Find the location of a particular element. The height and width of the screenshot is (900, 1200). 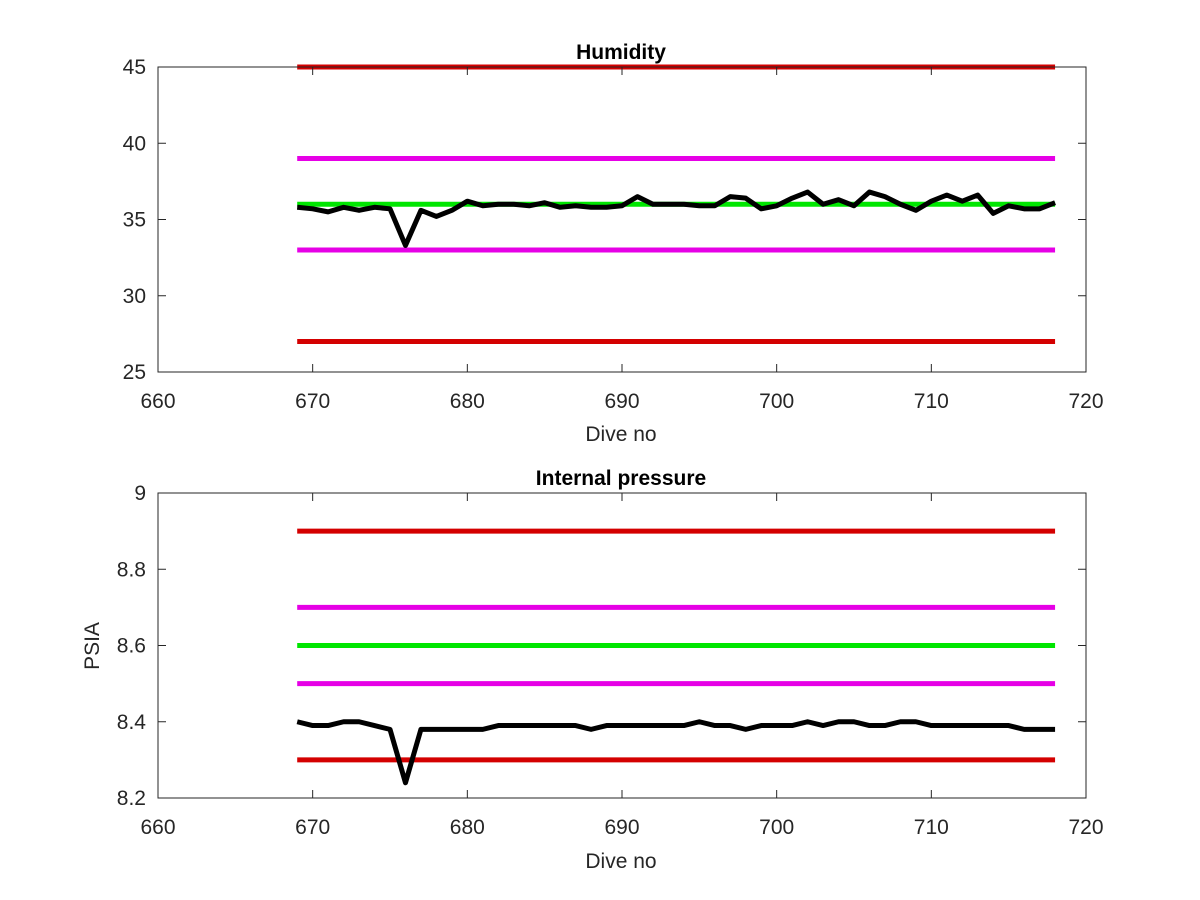

pressure-x-axis-label: Dive no is located at coordinates (620, 861).